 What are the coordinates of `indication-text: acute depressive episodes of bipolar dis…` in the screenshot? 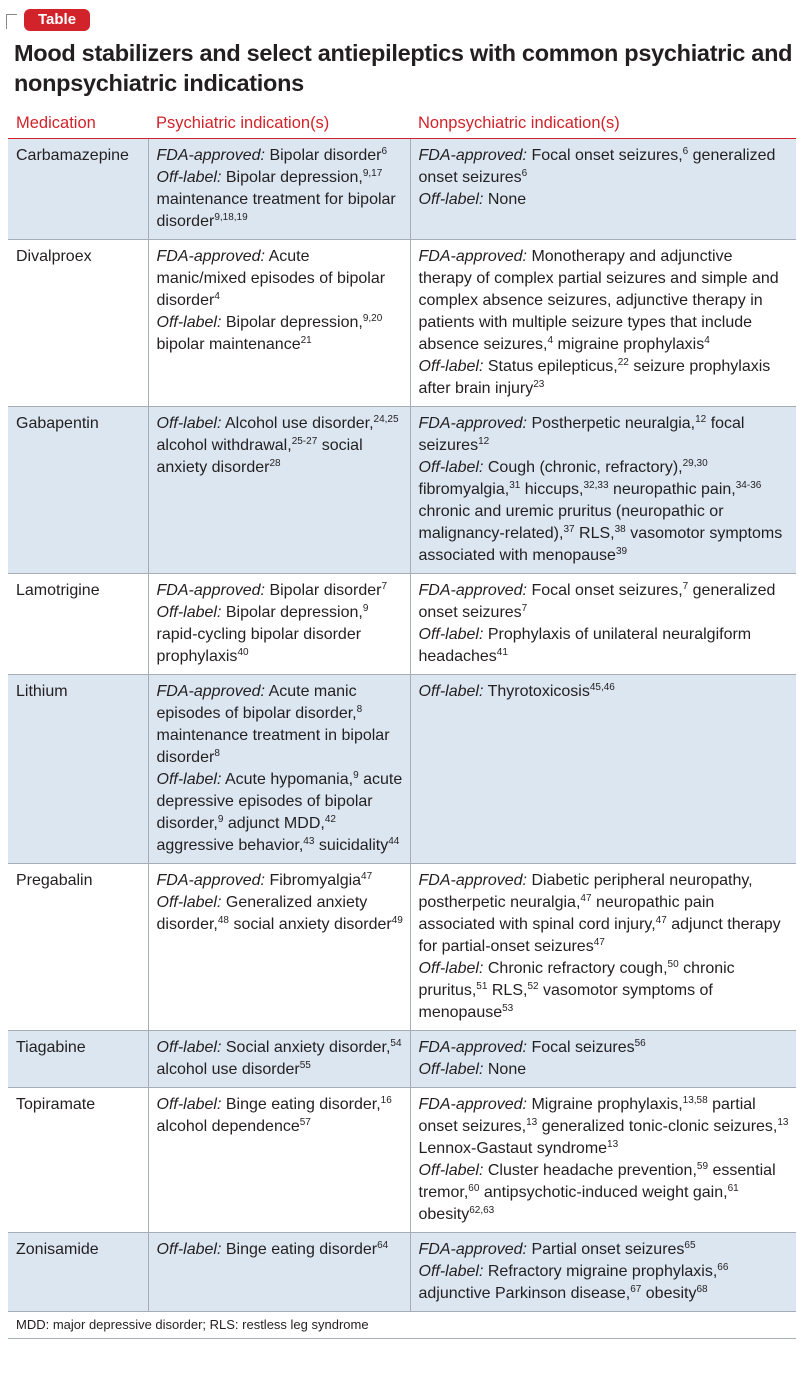 It's located at (279, 801).